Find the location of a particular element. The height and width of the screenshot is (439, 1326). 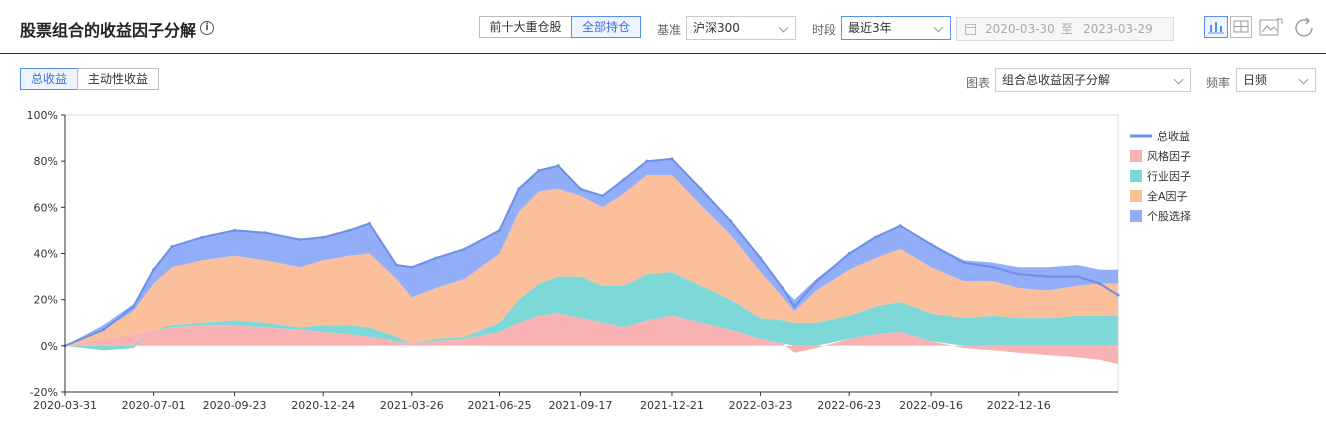

y-tick-label: 100% is located at coordinates (42, 115).